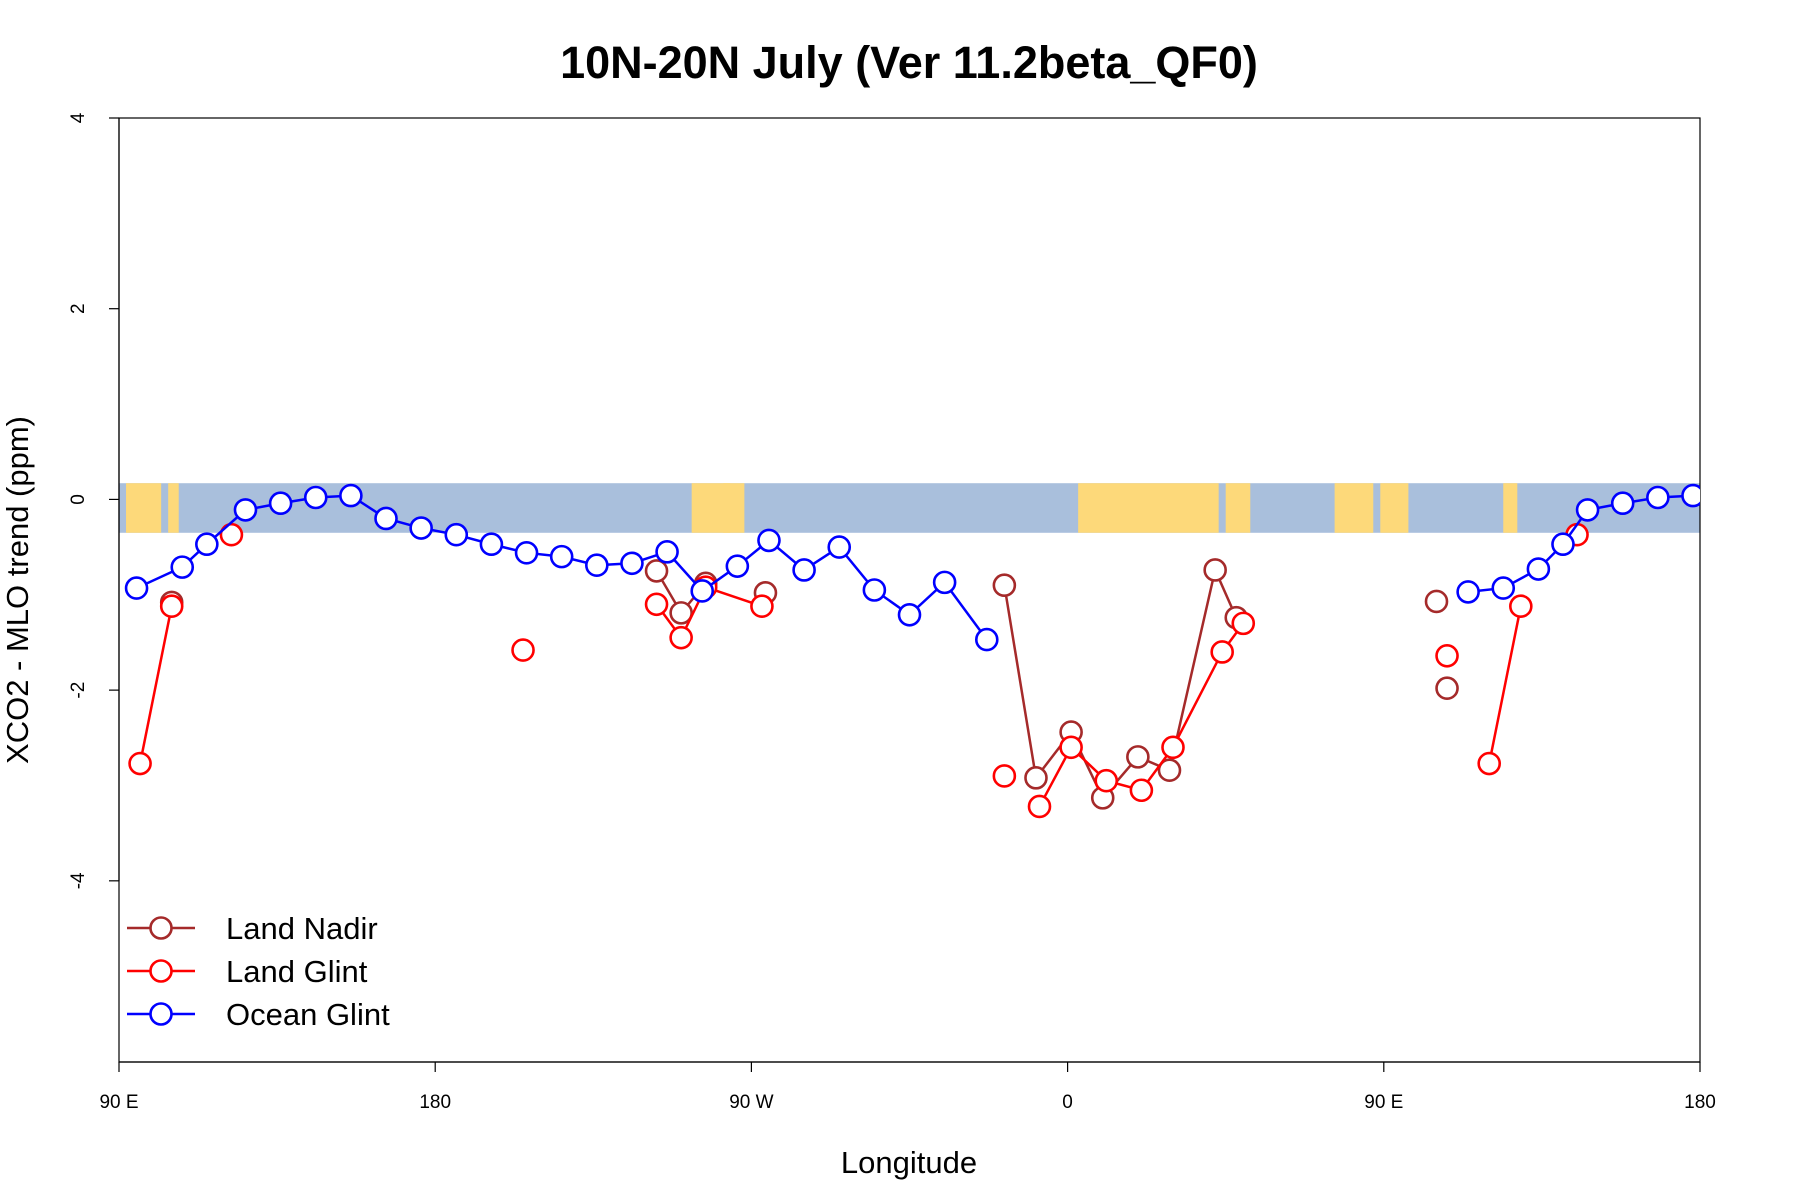 This screenshot has width=1800, height=1200. I want to click on series-ocean-glint, so click(949, 567).